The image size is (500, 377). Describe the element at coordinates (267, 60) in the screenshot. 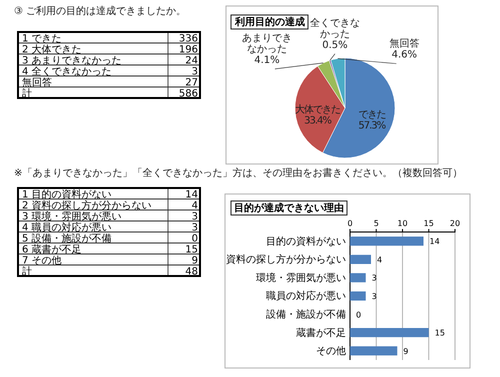

I see `data-label: 4.1%` at that location.